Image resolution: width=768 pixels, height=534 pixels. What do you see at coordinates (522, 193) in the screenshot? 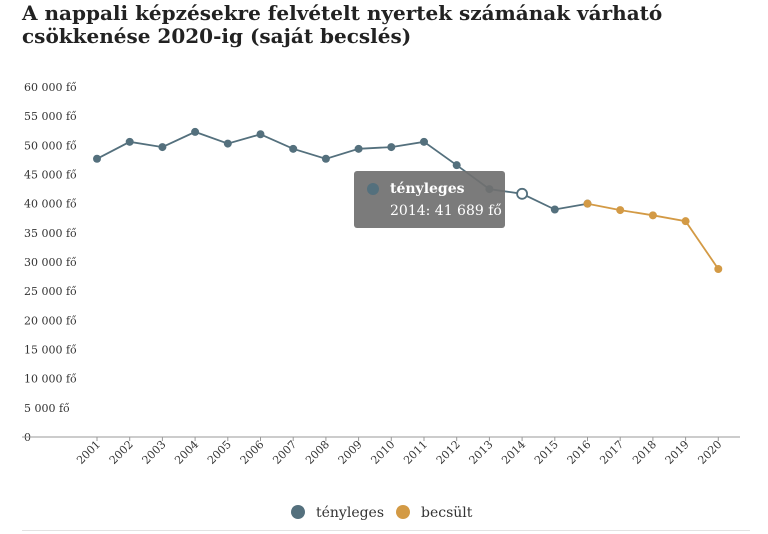
I see `highlighted-data-point` at bounding box center [522, 193].